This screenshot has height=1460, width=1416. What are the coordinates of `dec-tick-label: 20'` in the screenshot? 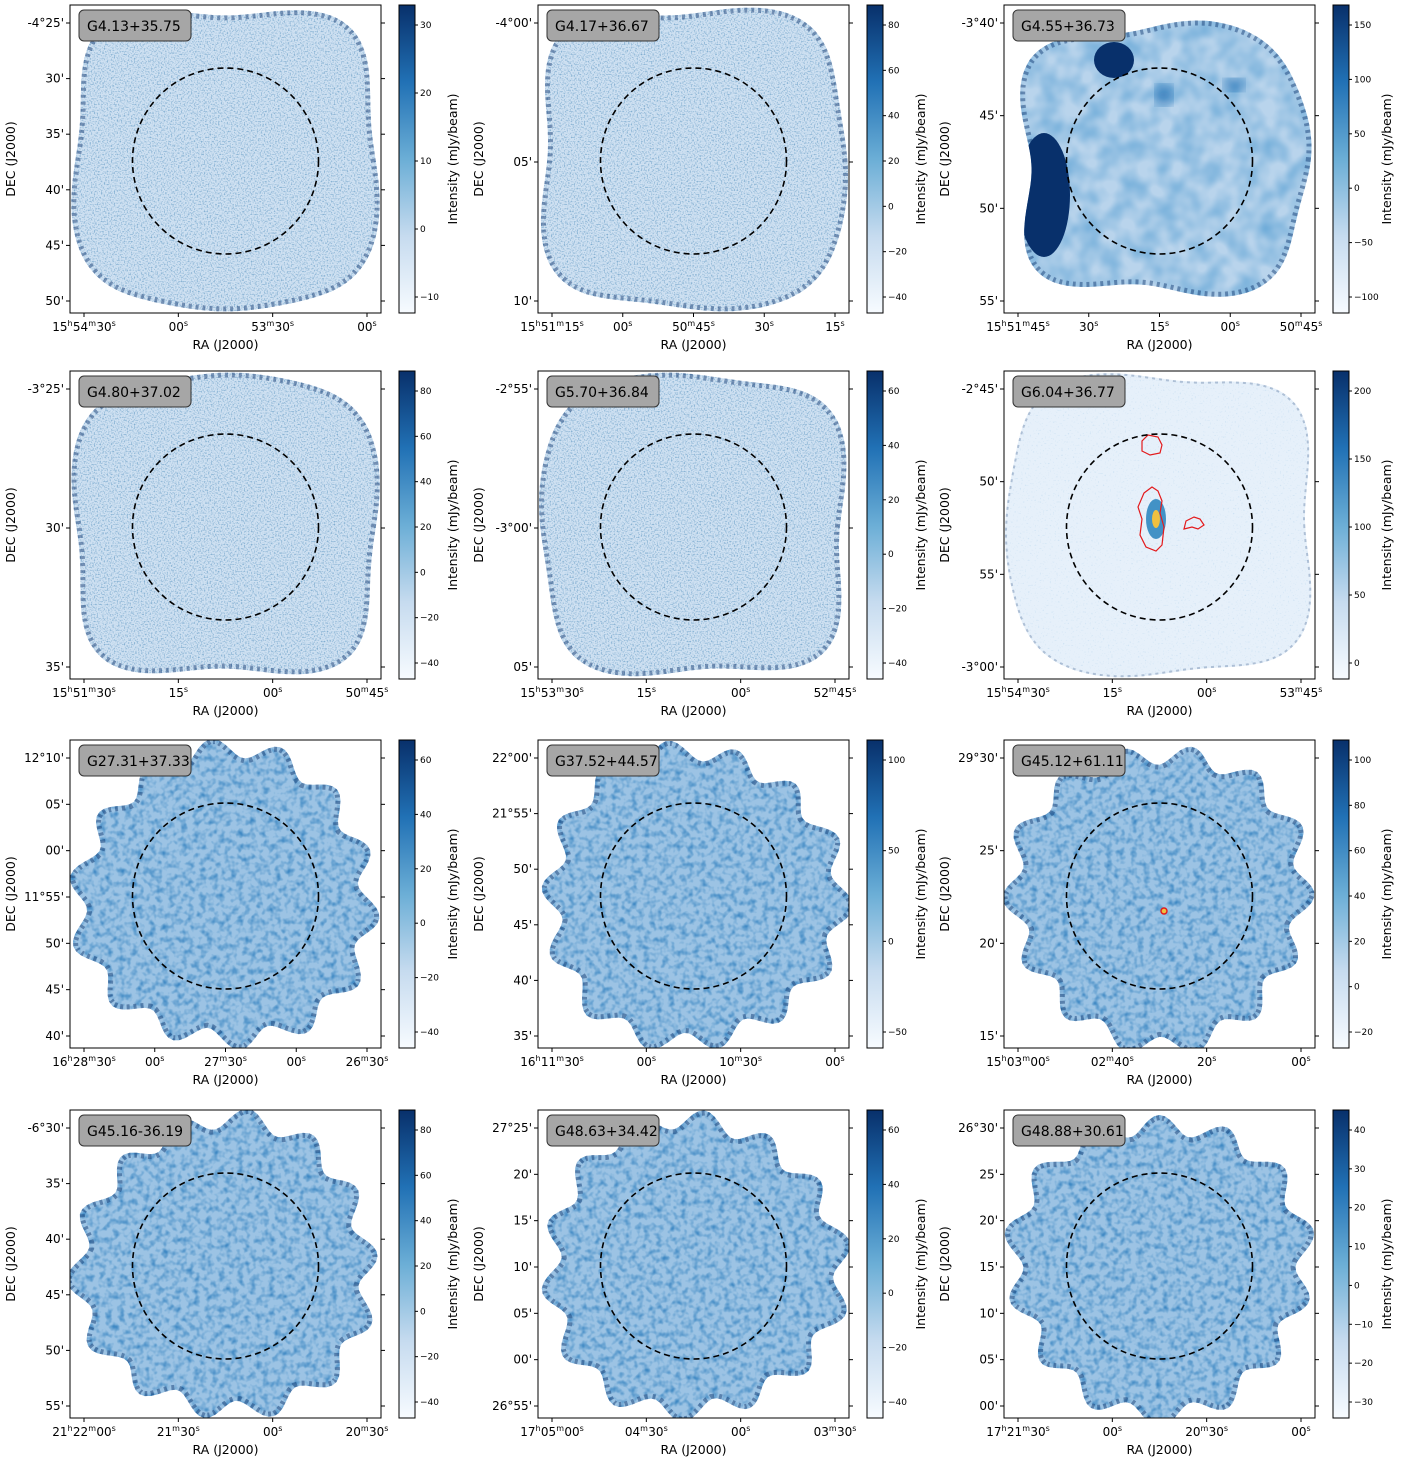 It's located at (988, 1221).